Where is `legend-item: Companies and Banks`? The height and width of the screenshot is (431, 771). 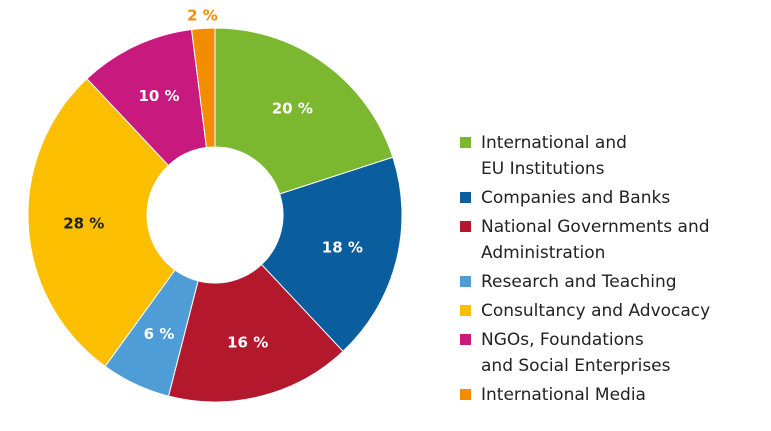
legend-item: Companies and Banks is located at coordinates (610, 198).